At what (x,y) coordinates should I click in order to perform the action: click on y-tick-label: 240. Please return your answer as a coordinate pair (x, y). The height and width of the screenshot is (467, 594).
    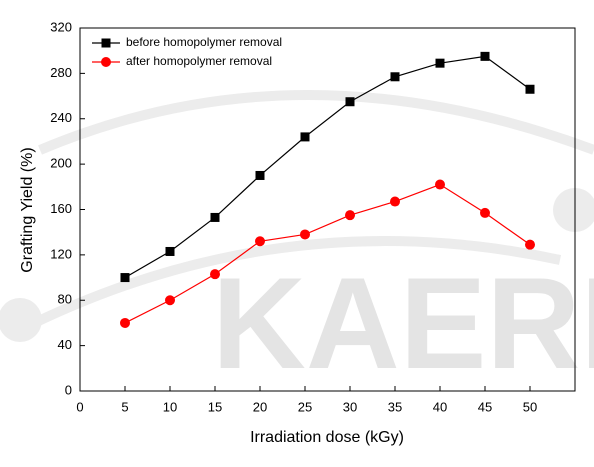
    Looking at the image, I should click on (61, 117).